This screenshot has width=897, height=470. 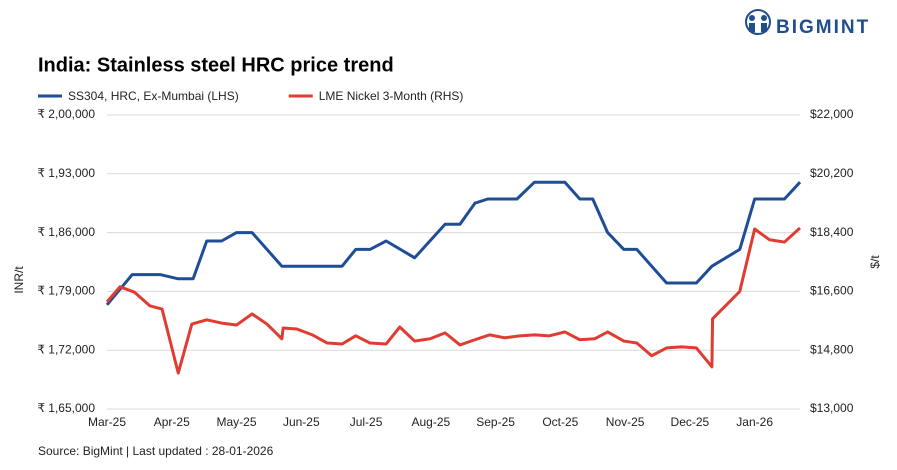 What do you see at coordinates (153, 96) in the screenshot?
I see `legend-label: SS304, HRC, Ex-Mumbai (LHS)` at bounding box center [153, 96].